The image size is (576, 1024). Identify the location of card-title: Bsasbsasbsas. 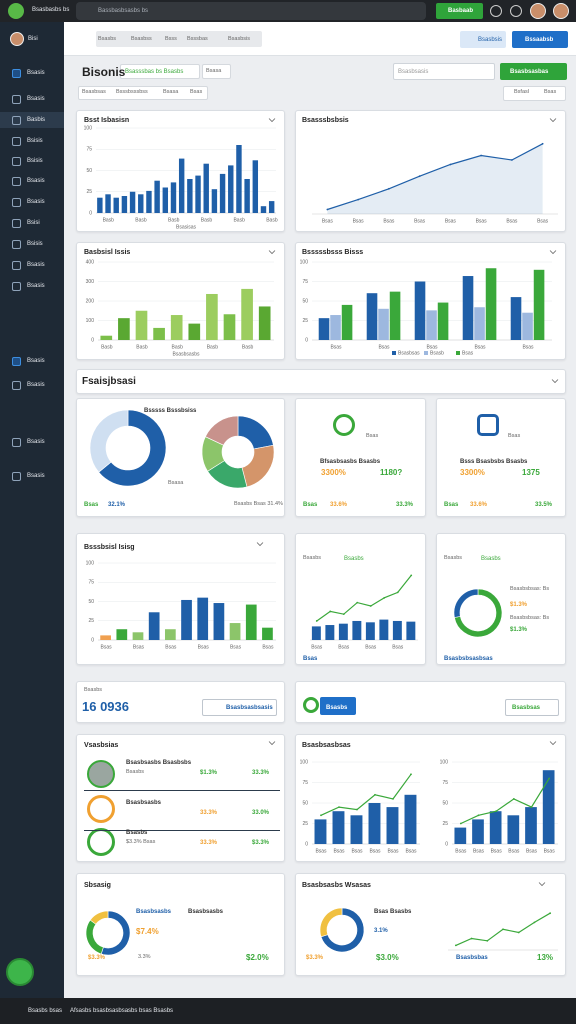
(326, 745).